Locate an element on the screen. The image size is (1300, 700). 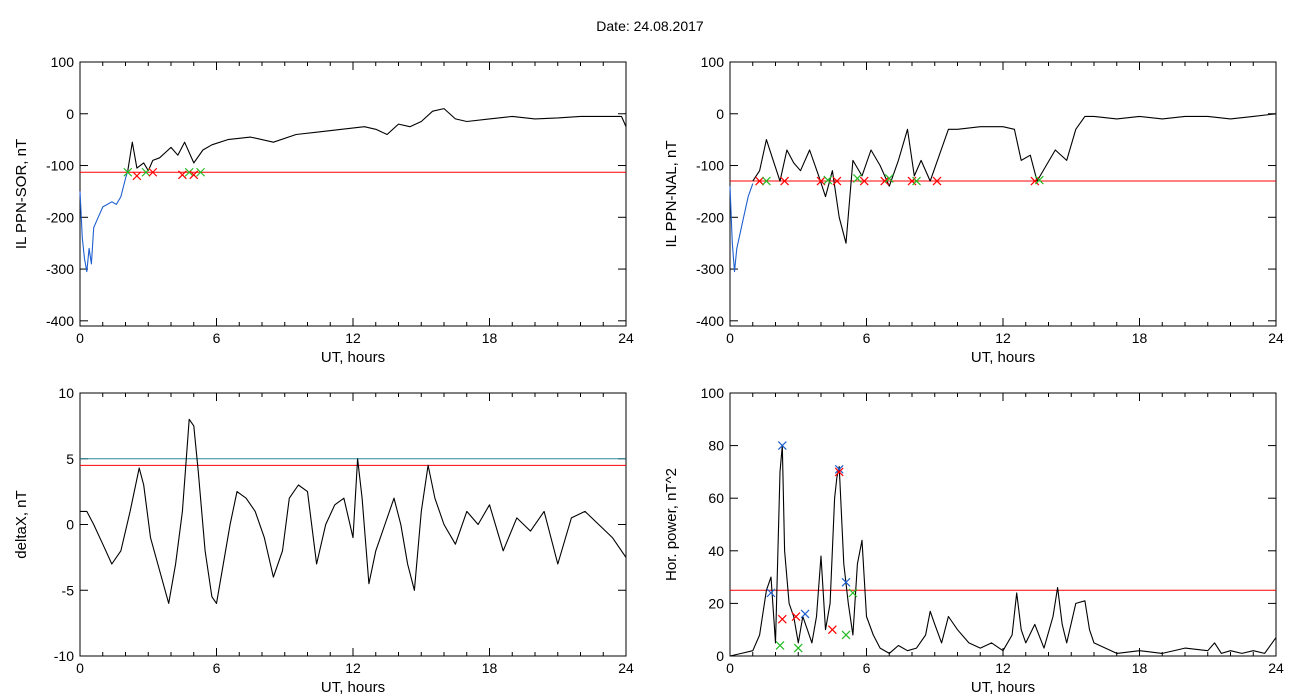
y-tick-label: -400 is located at coordinates (710, 321).